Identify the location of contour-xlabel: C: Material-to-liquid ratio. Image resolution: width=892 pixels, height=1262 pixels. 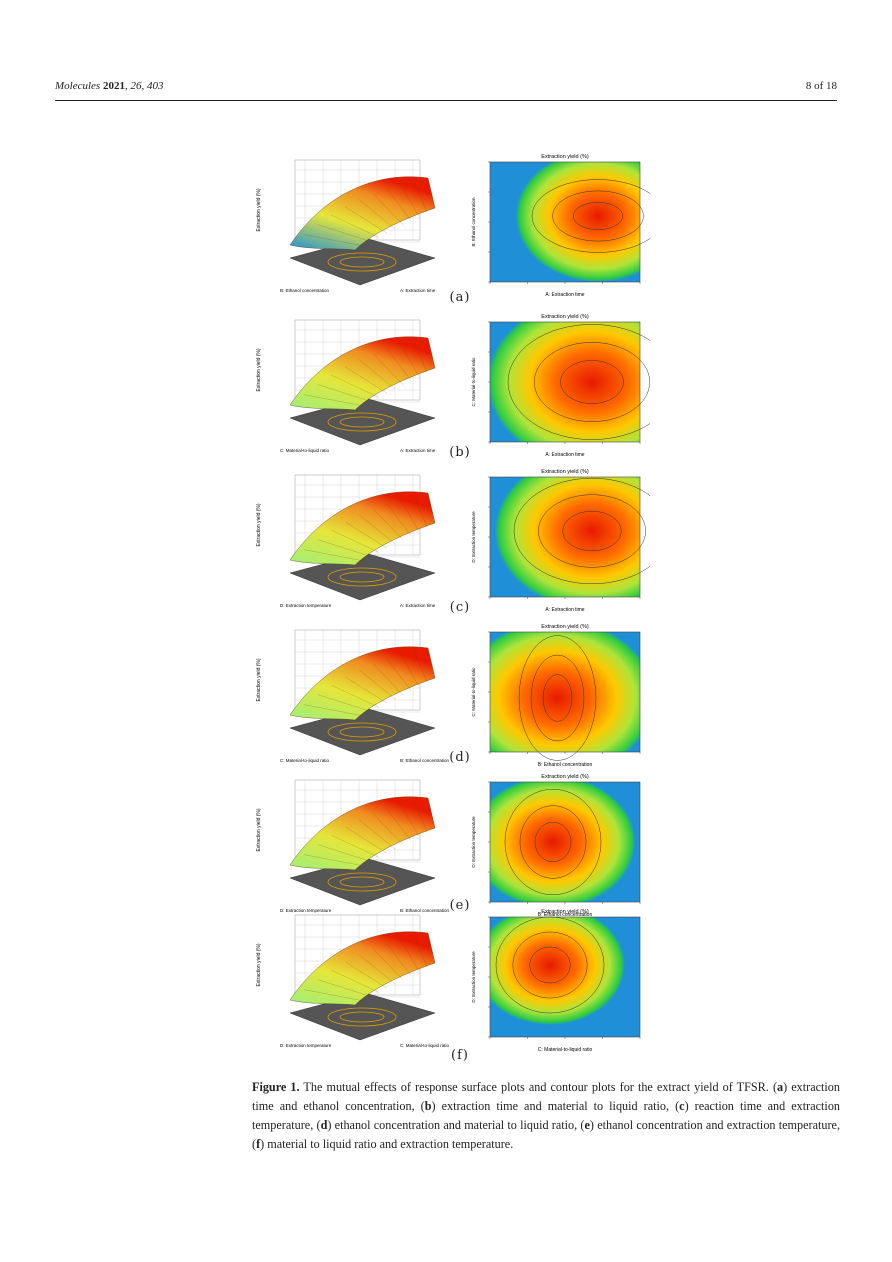
(565, 1050).